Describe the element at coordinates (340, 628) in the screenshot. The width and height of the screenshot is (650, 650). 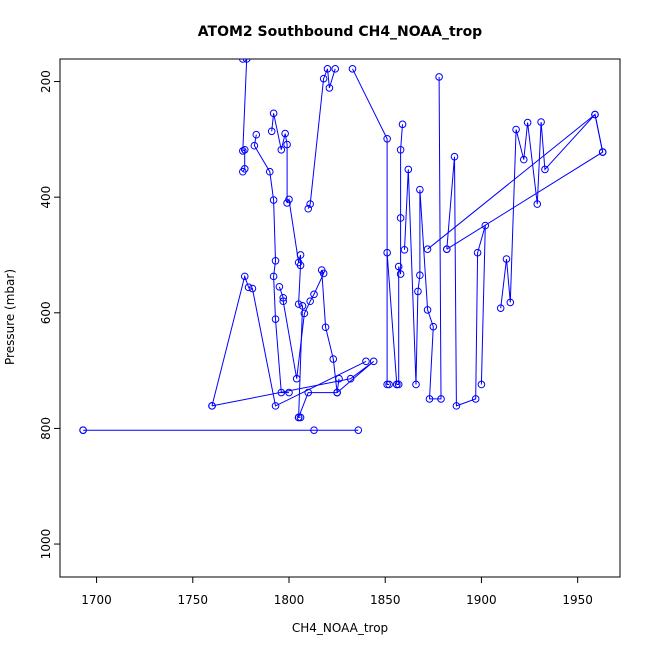
I see `x-axis-label: CH4_NOAA_trop` at that location.